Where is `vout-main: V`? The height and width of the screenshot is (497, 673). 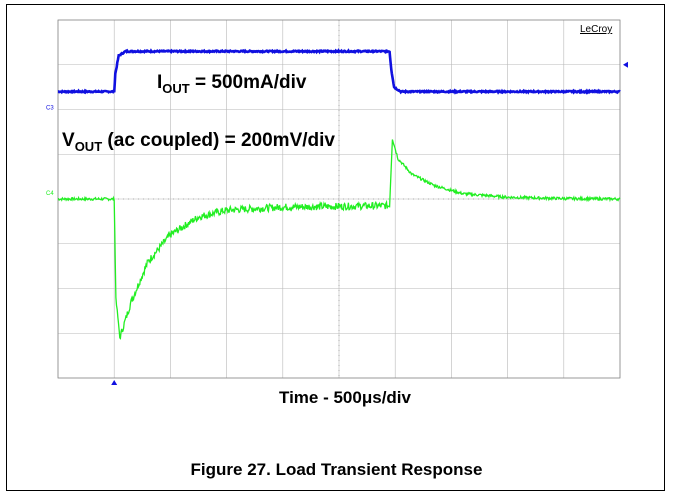 vout-main: V is located at coordinates (68, 140).